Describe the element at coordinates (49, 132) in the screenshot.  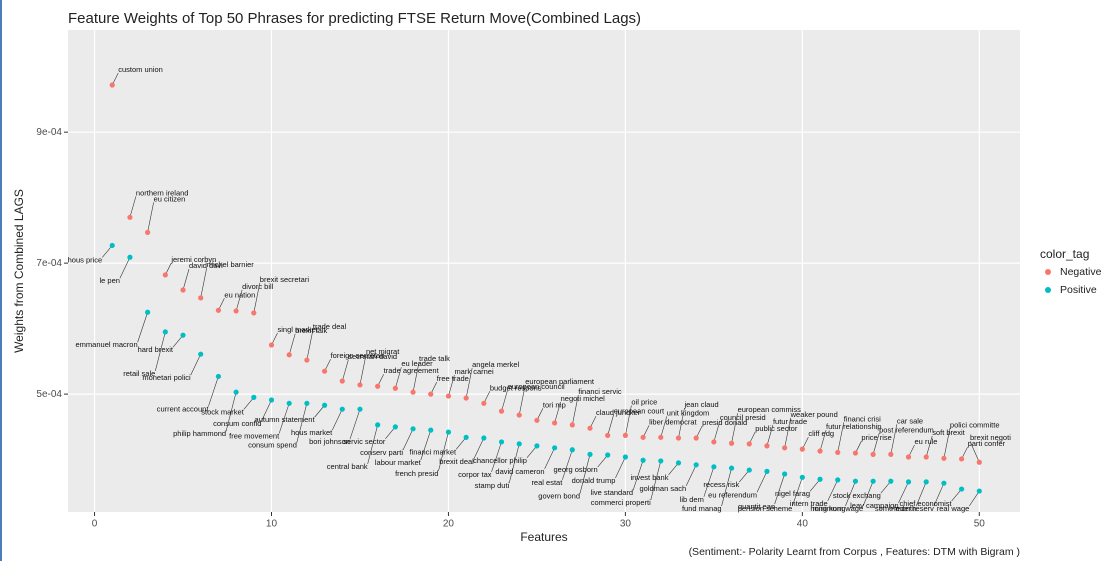
I see `y-tick-label: 9e-04` at that location.